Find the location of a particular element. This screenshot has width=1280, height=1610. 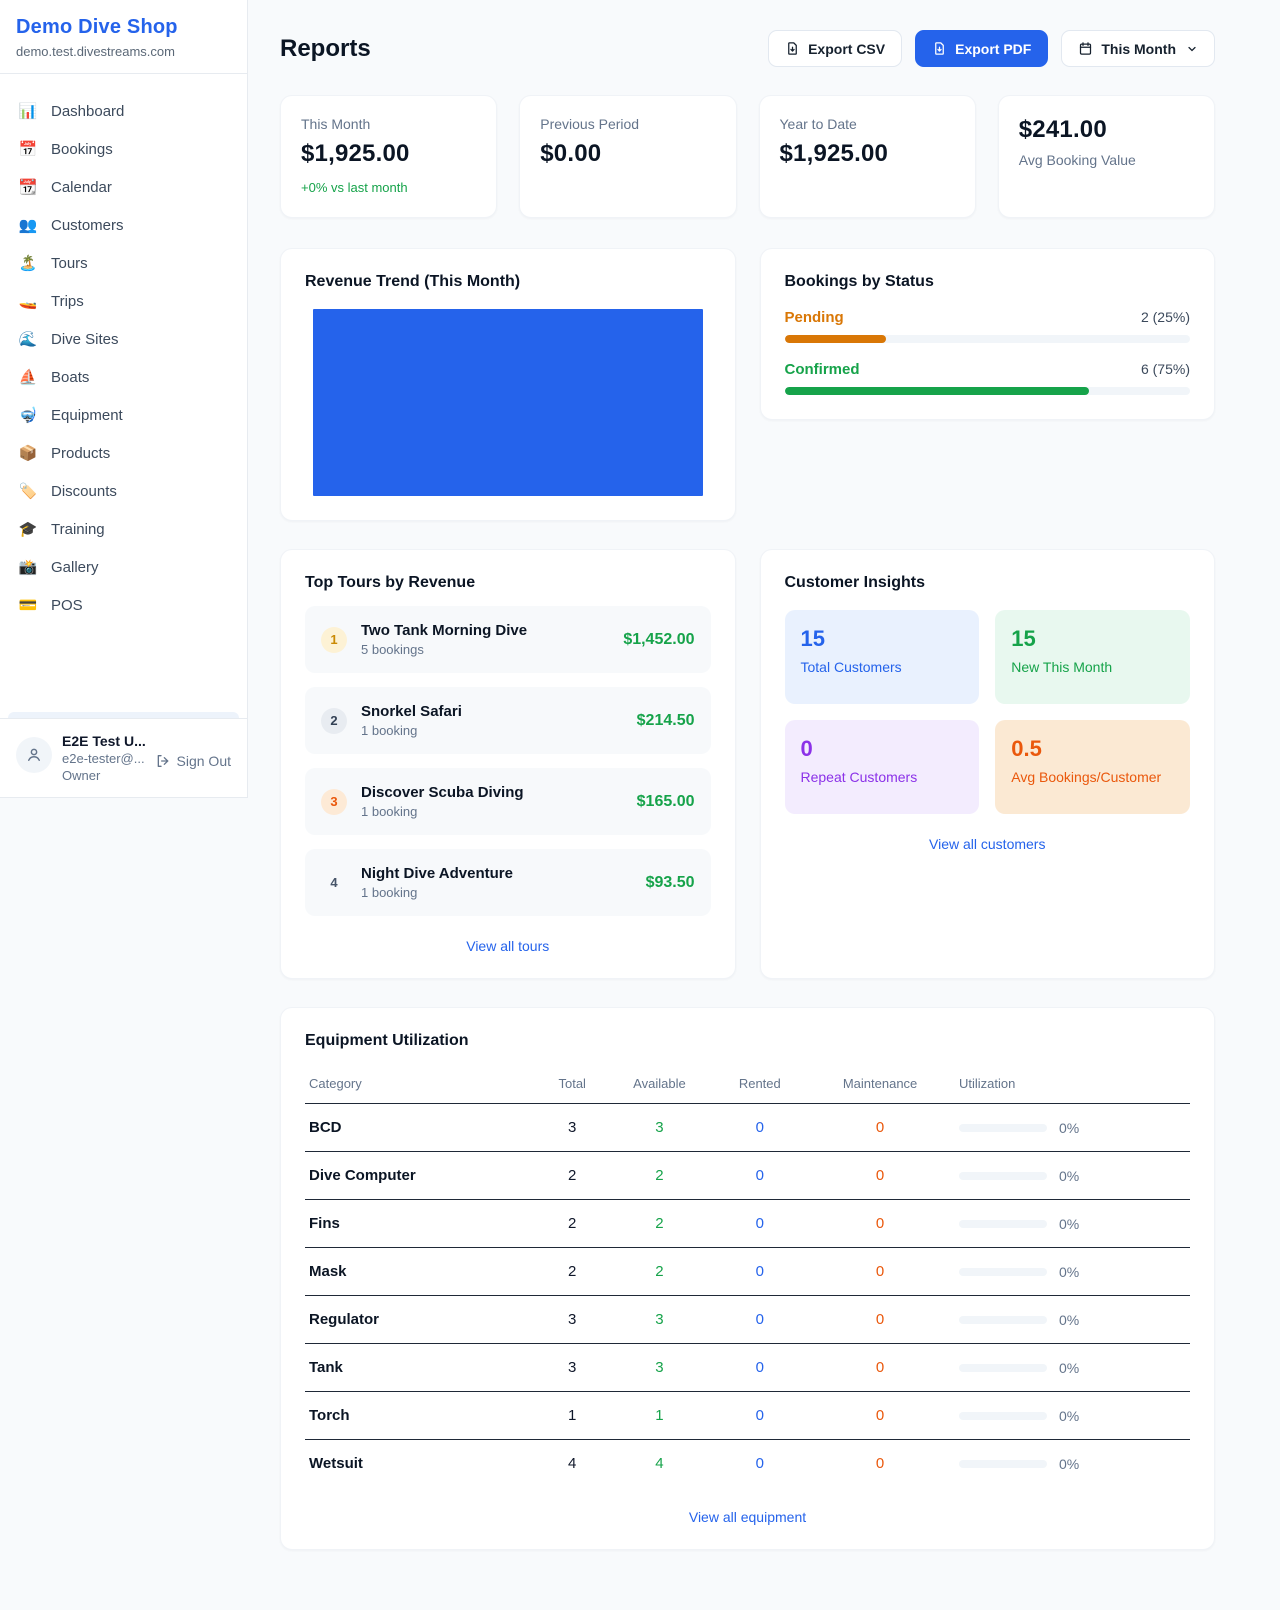

table-row: BCD 3 3 0 0 0% is located at coordinates (747, 1127).